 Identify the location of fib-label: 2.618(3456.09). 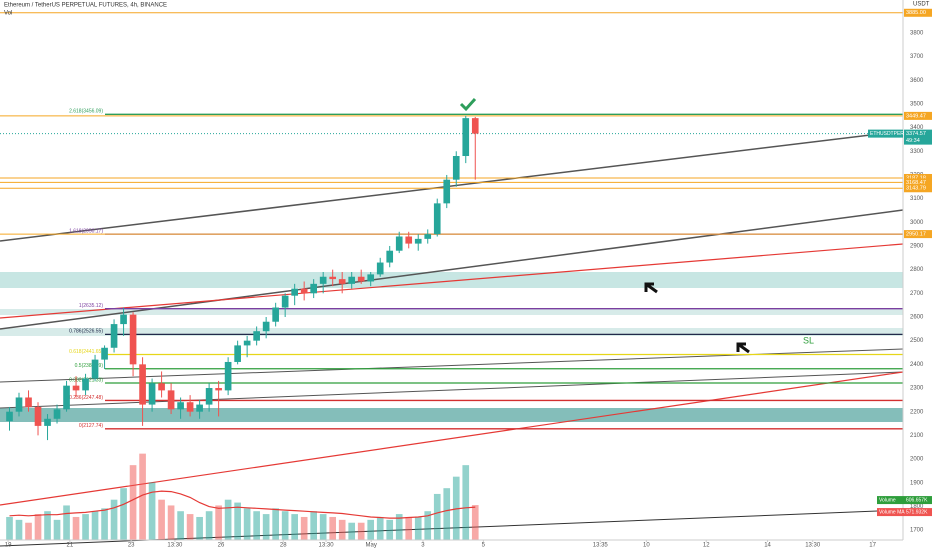
(86, 112).